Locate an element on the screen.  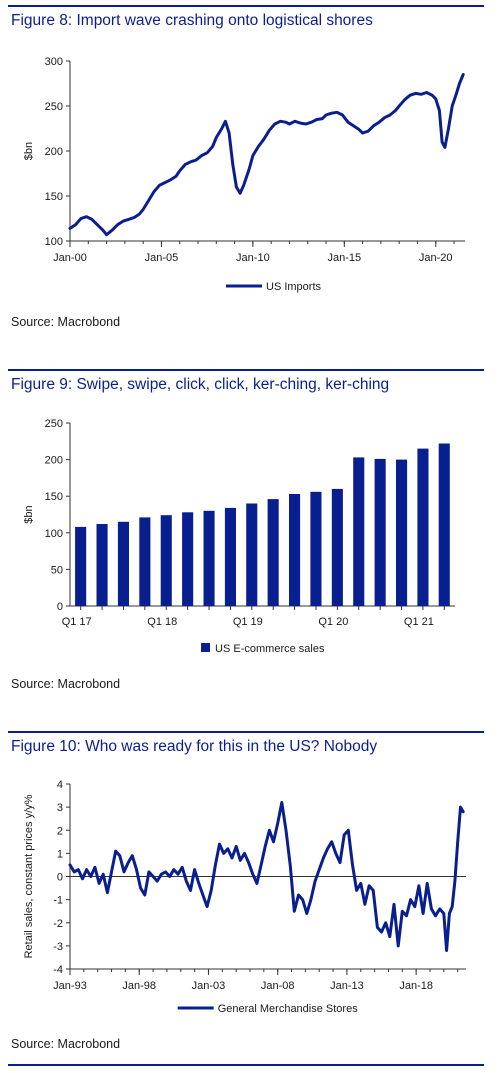
chart2-x-tick-label: Jan-13 is located at coordinates (347, 986).